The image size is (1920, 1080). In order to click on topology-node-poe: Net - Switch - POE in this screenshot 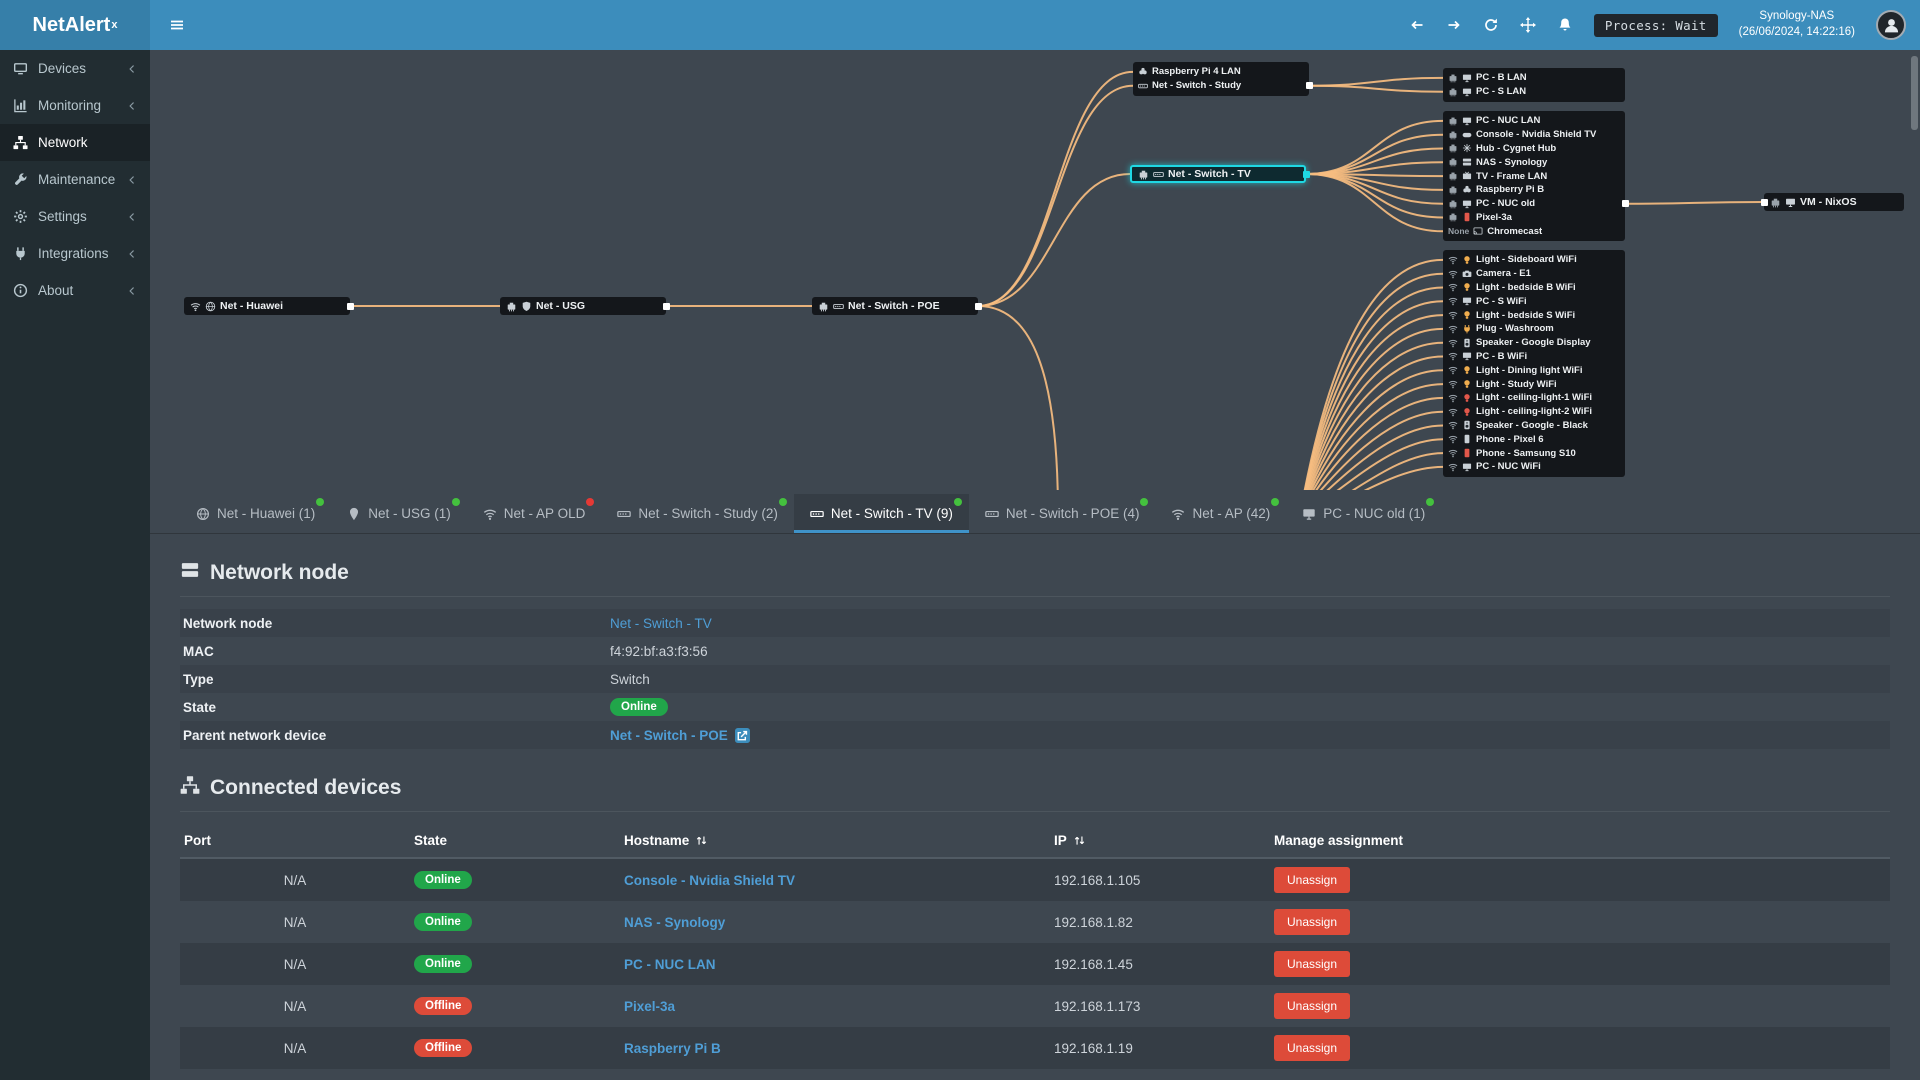, I will do `click(895, 306)`.